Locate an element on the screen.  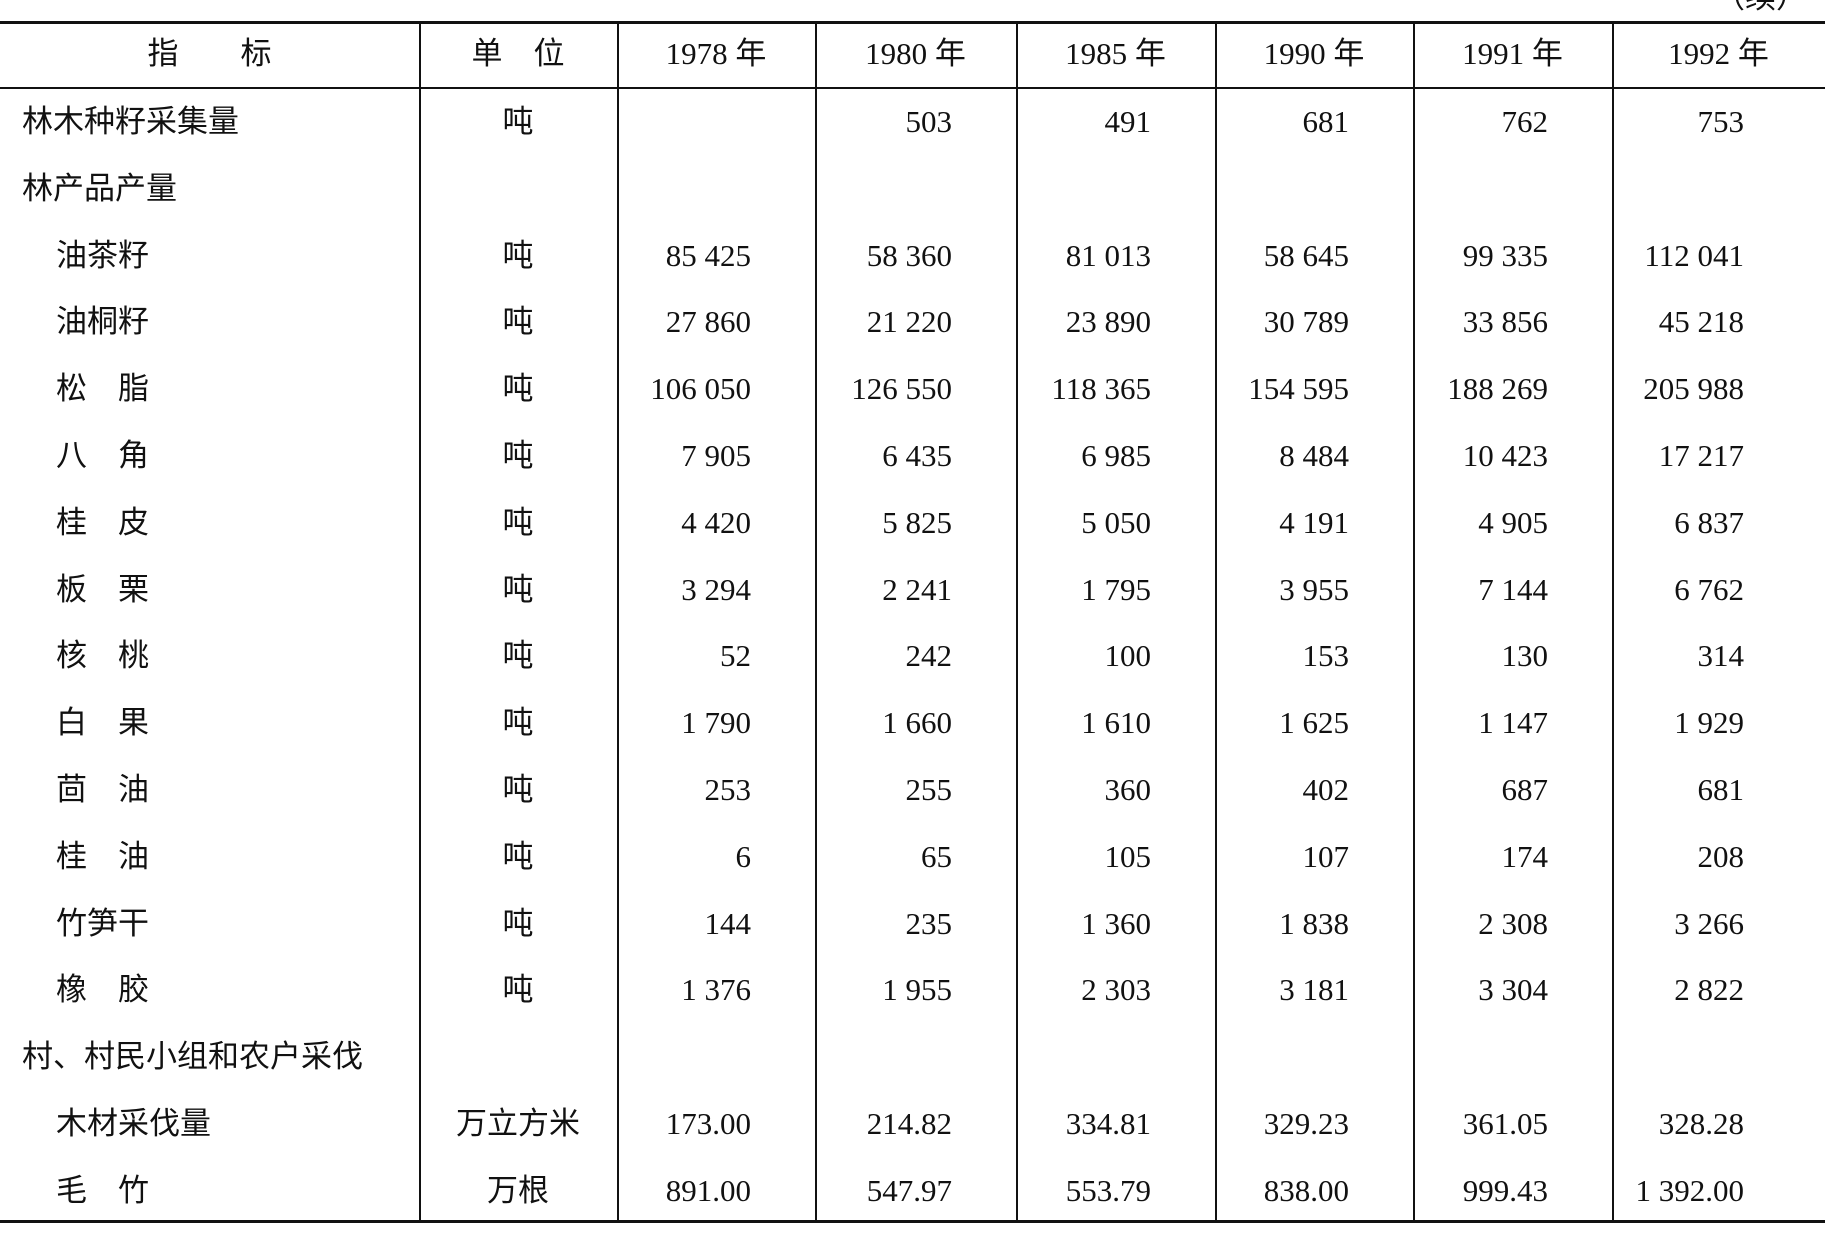
value-cell: 3 304 is located at coordinates (1513, 990).